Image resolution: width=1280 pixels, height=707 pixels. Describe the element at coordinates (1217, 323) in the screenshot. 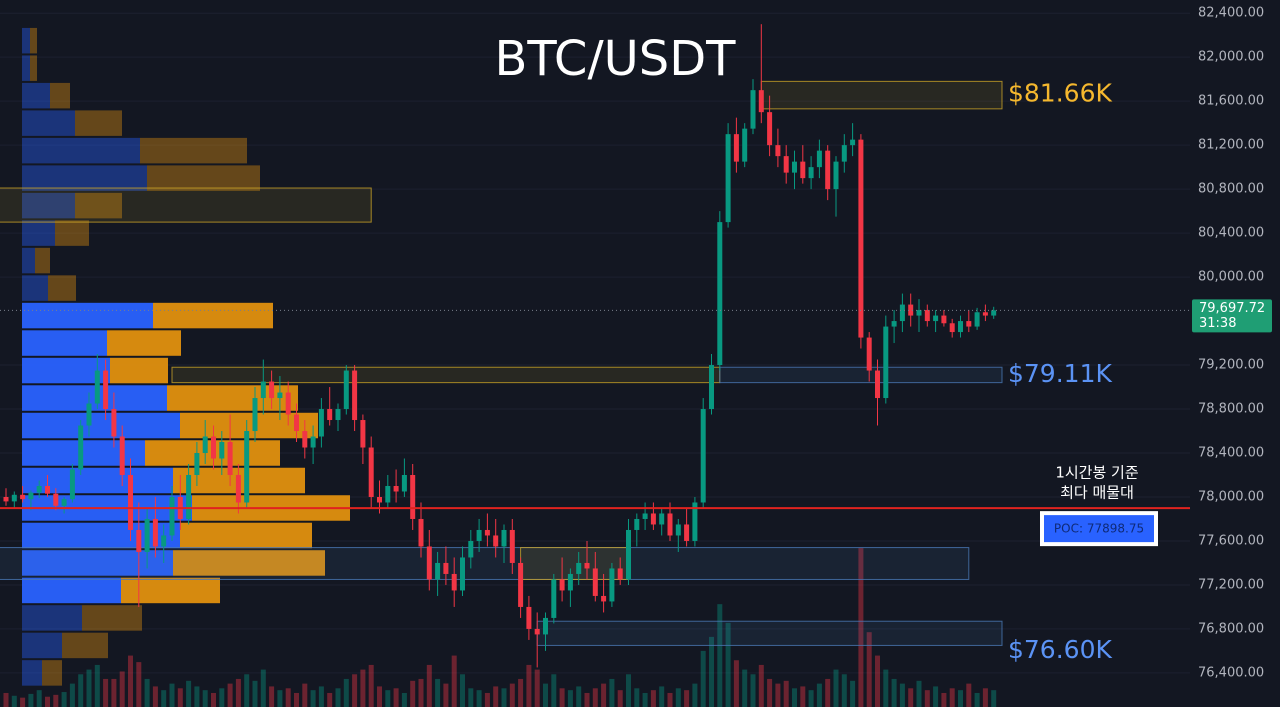

I see `countdown-label: 31:38` at that location.